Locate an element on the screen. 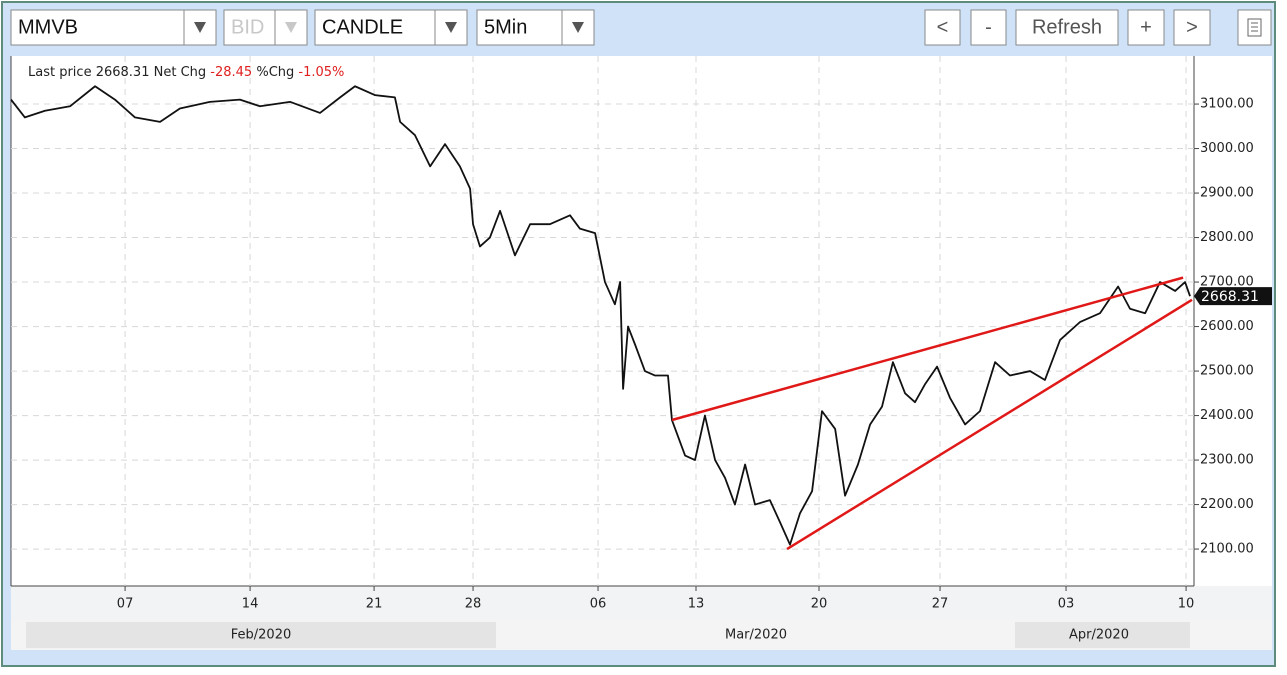  y-tick-label: 2200.00 is located at coordinates (1227, 504).